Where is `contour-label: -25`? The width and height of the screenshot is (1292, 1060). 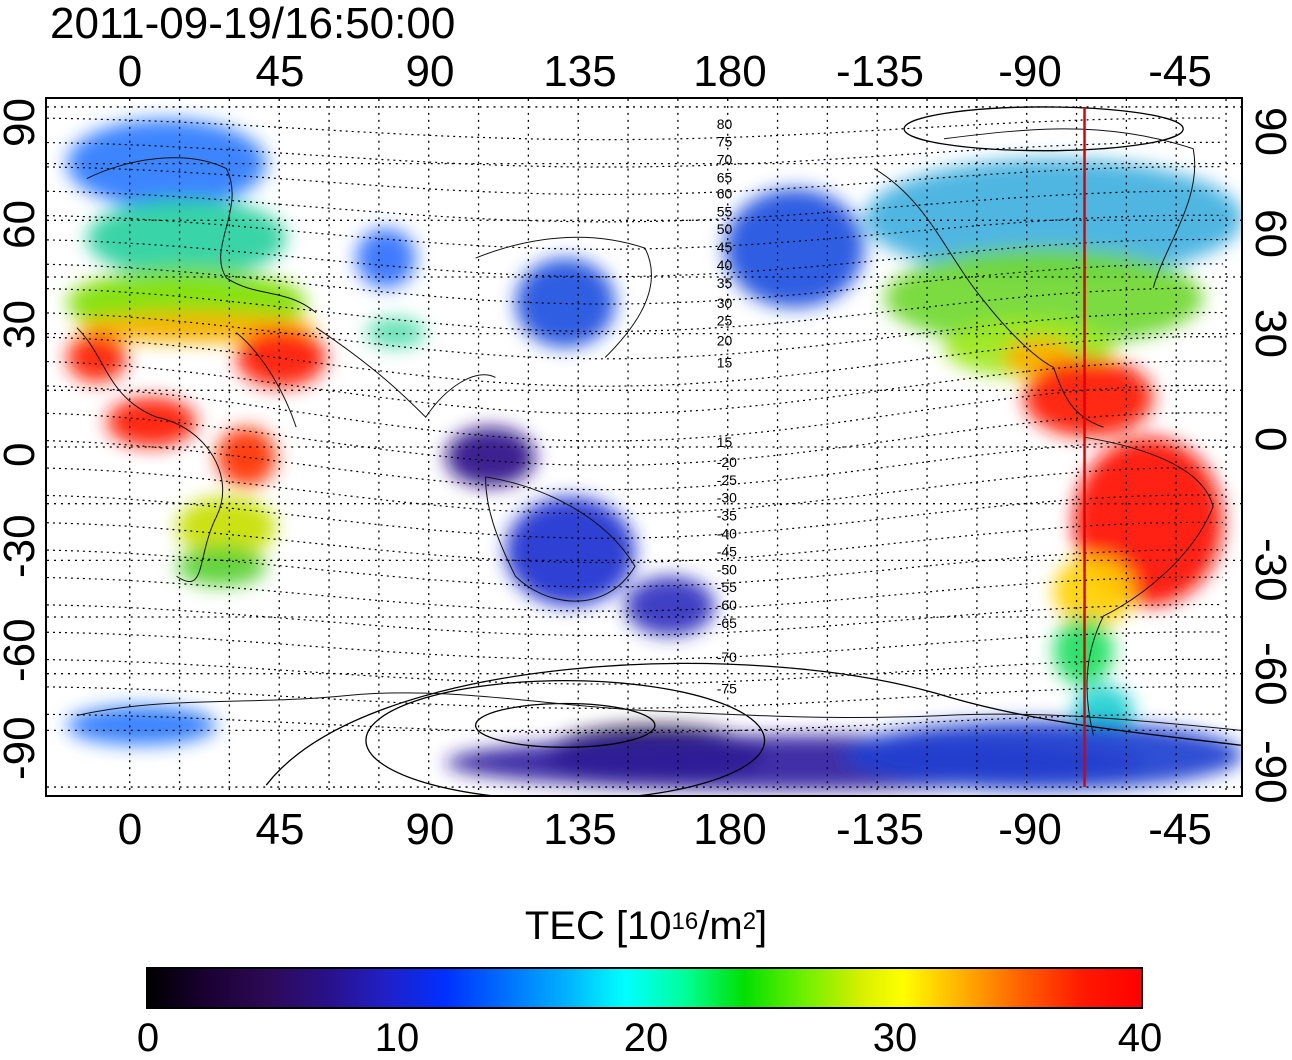 contour-label: -25 is located at coordinates (727, 480).